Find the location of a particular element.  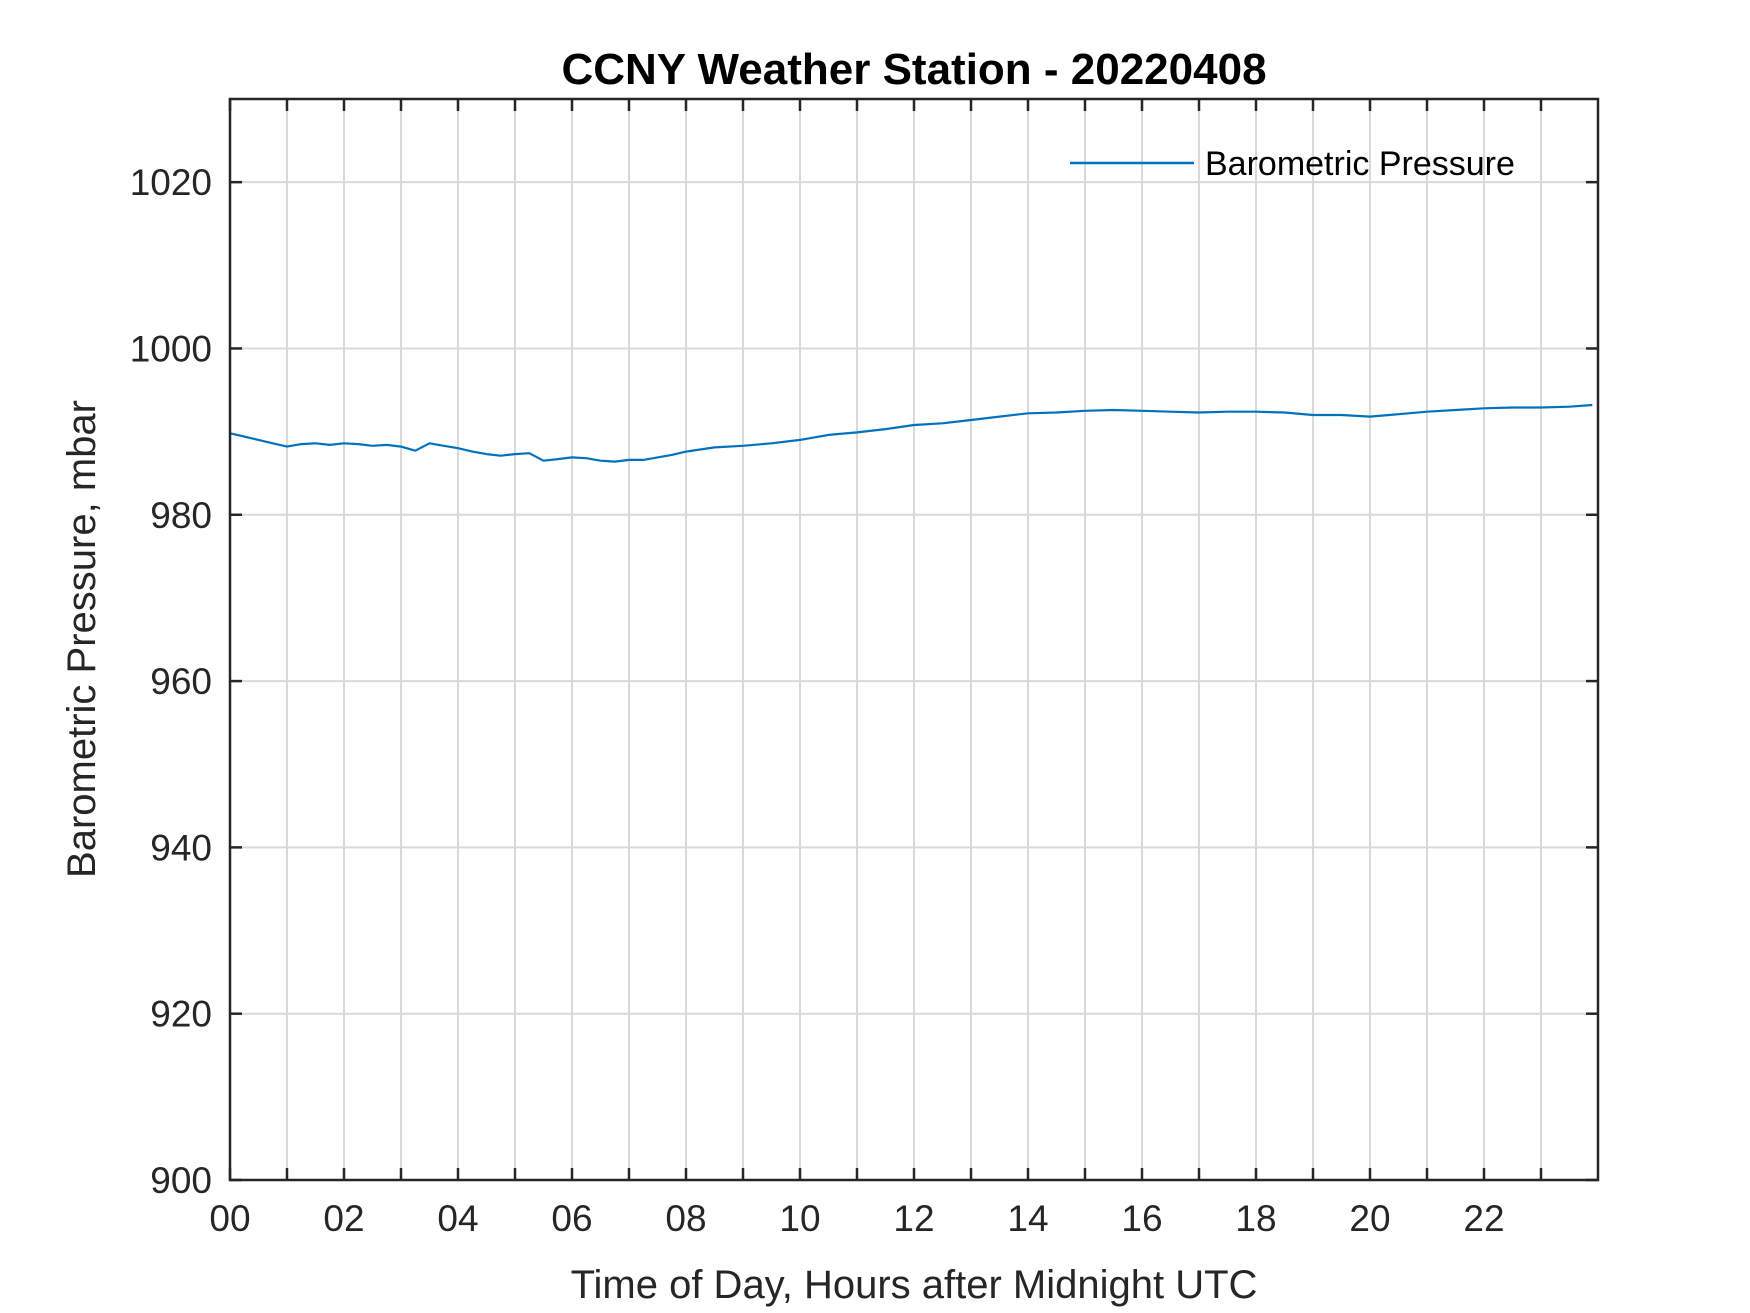

y-tick-label: 960 is located at coordinates (181, 681).